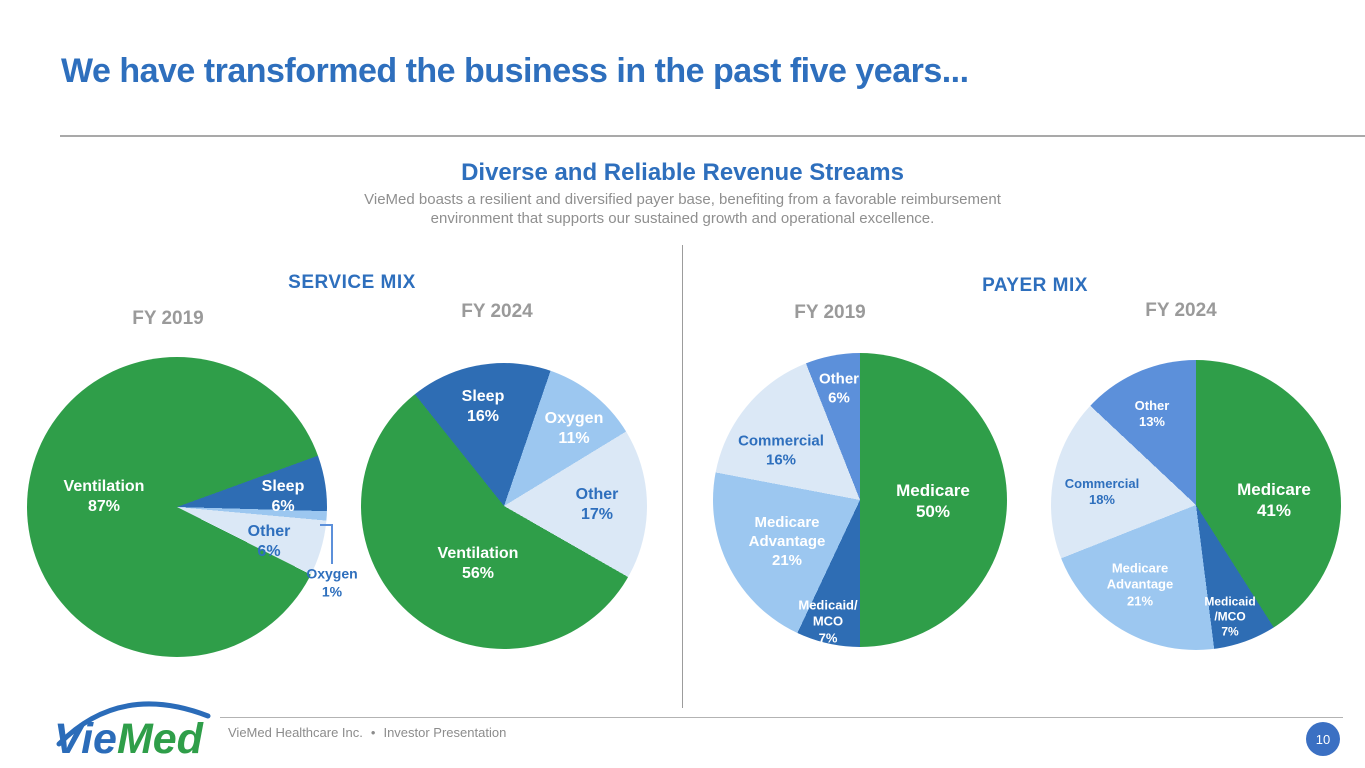 The height and width of the screenshot is (768, 1365). Describe the element at coordinates (574, 428) in the screenshot. I see `pie-label-oxygen-2024: Oxygen 11%` at that location.